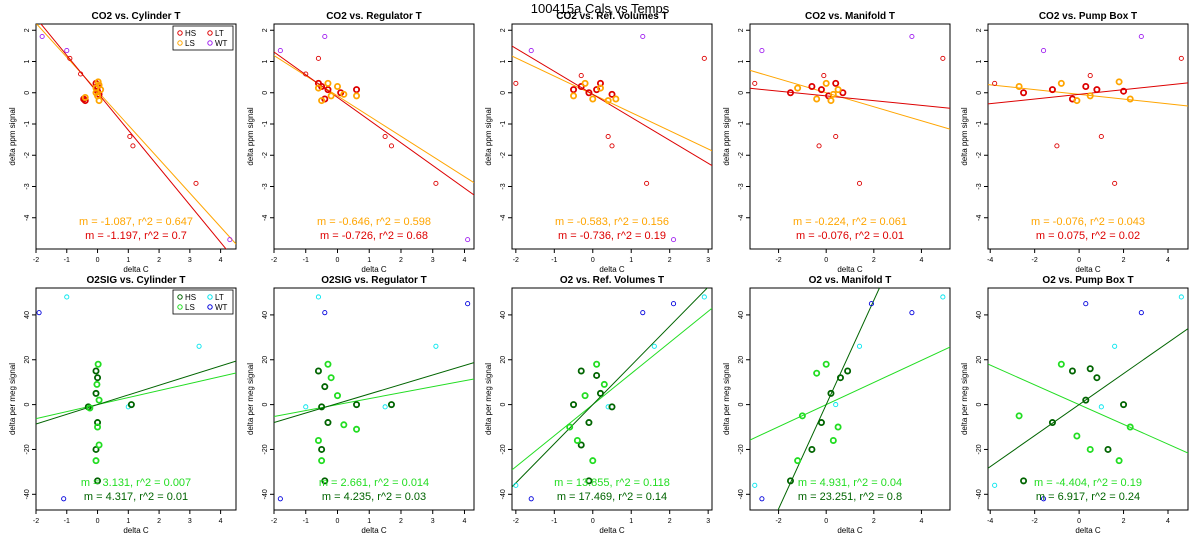  Describe the element at coordinates (374, 280) in the screenshot. I see `chart-title: O2SIG vs. Regulator T` at that location.